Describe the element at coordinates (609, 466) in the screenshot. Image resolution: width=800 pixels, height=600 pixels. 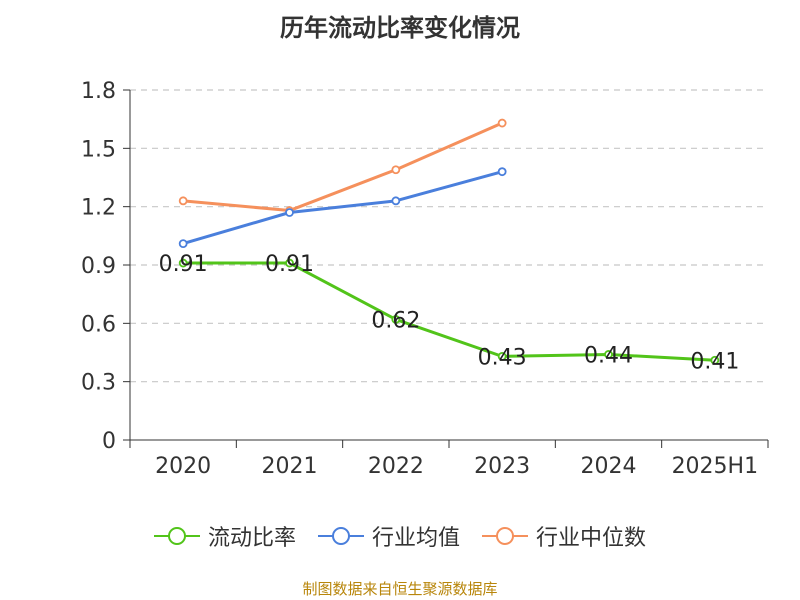
I see `x-tick-label: 2024` at that location.